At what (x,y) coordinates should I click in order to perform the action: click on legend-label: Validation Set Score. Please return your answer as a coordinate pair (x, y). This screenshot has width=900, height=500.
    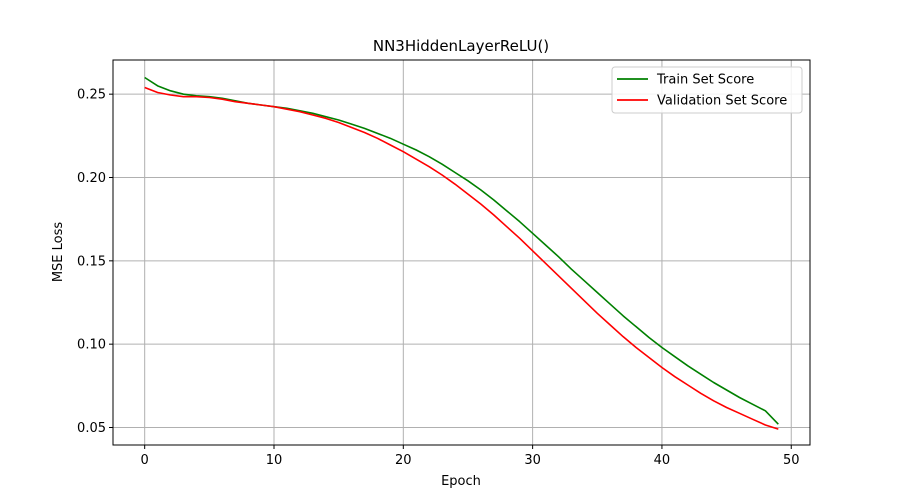
    Looking at the image, I should click on (722, 101).